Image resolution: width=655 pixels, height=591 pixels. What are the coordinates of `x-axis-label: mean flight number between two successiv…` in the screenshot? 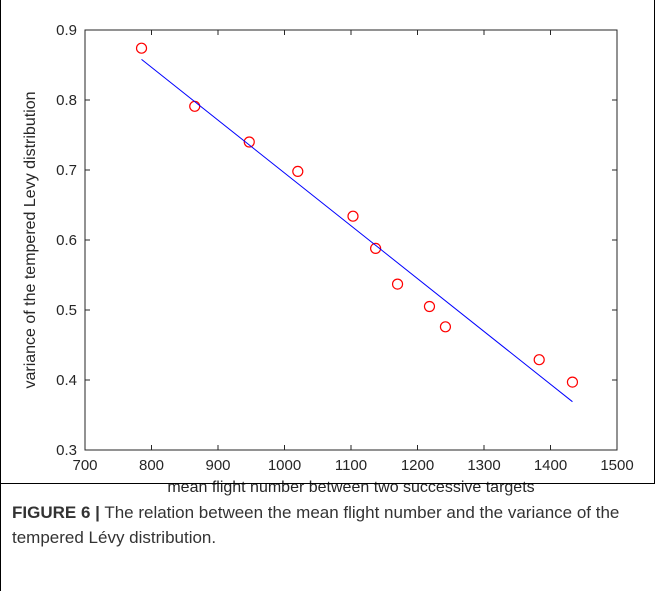 It's located at (350, 487).